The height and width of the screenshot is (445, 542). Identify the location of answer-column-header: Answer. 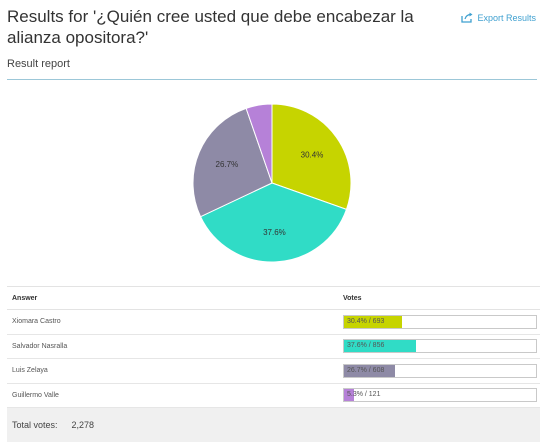
(25, 298).